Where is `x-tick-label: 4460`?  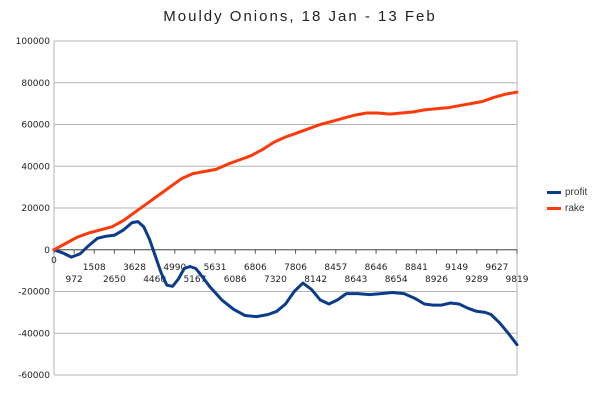 x-tick-label: 4460 is located at coordinates (154, 280).